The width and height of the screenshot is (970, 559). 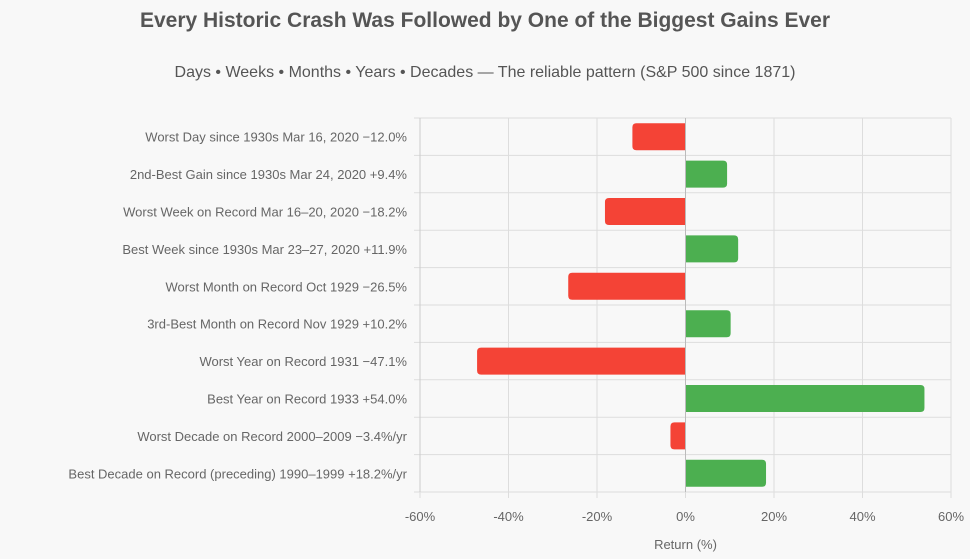 I want to click on x-tick-label: -60%, so click(x=420, y=516).